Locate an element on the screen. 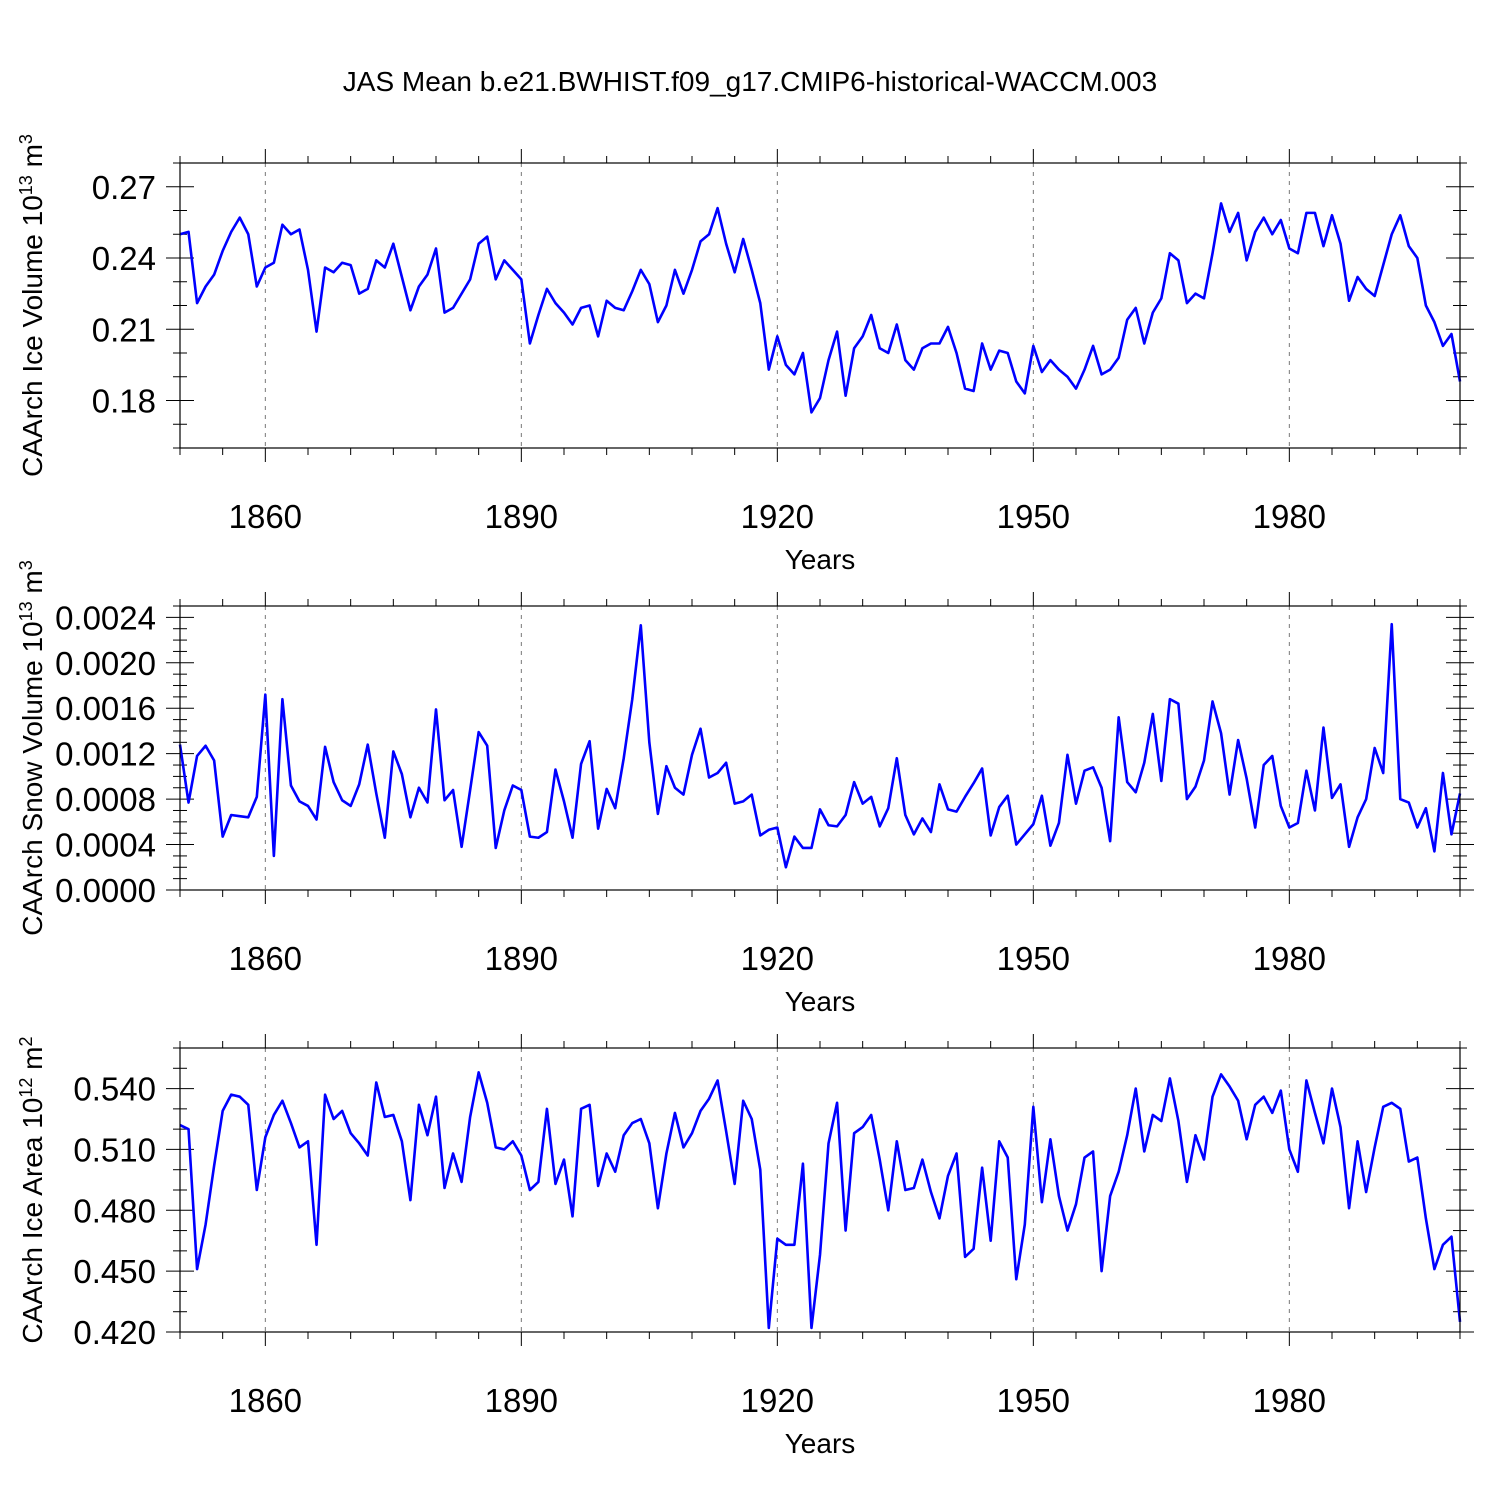  y-tick-label: 0.0000 is located at coordinates (105, 890).